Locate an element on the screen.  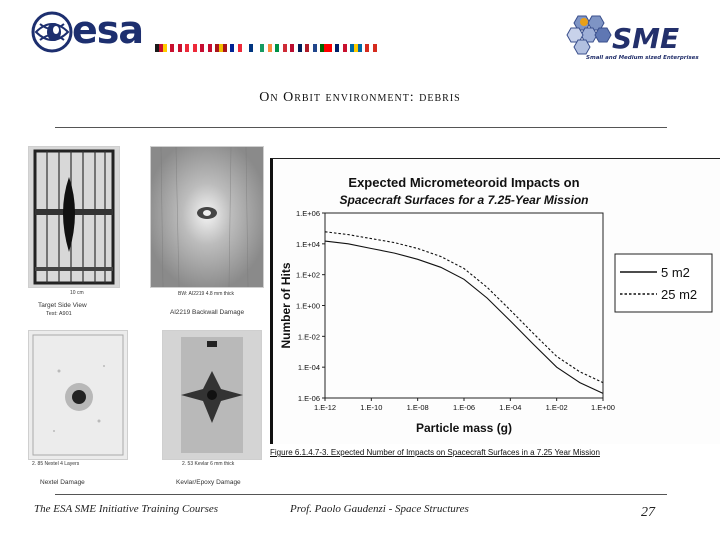
y-axis-label: Number of Hits is located at coordinates (286, 305).